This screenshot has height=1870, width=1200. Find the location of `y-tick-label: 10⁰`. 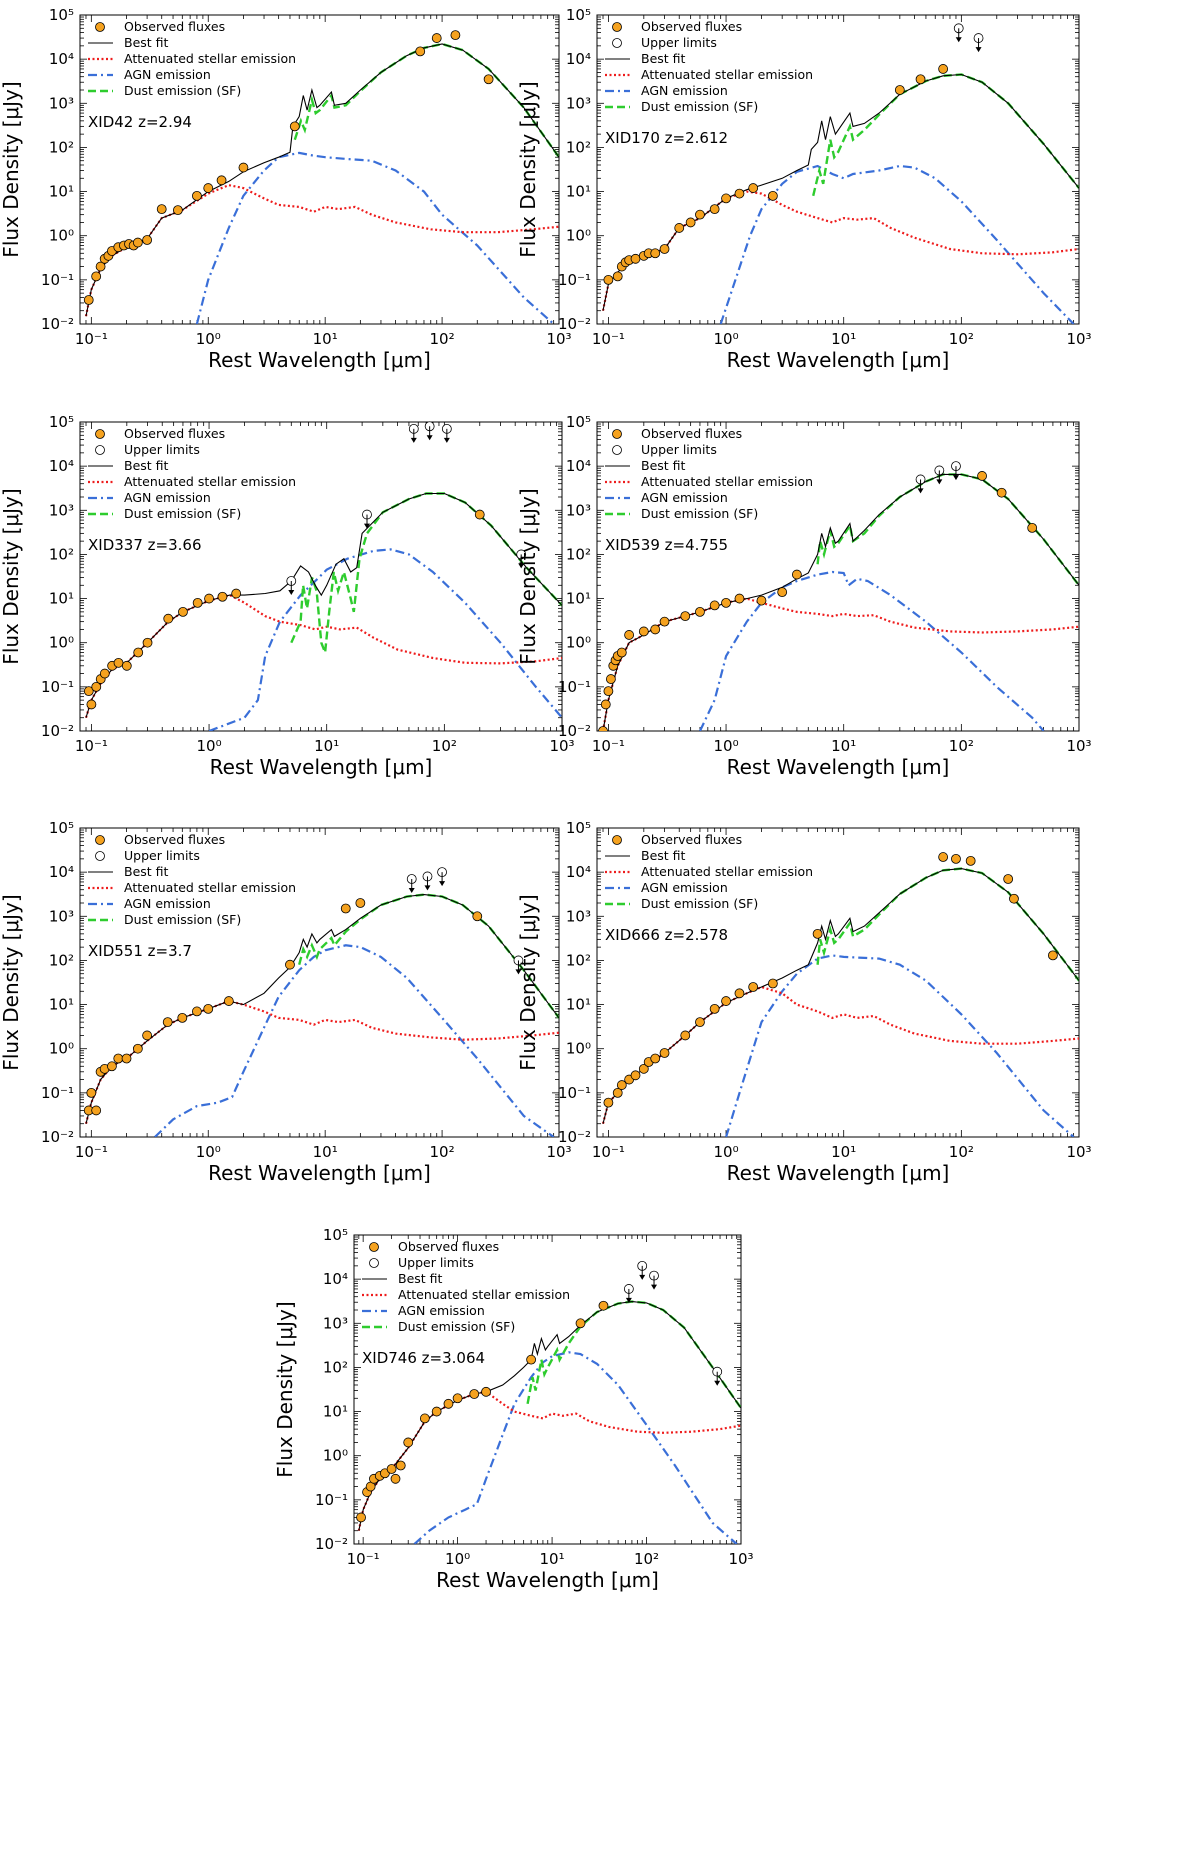

y-tick-label: 10⁰ is located at coordinates (61, 236).